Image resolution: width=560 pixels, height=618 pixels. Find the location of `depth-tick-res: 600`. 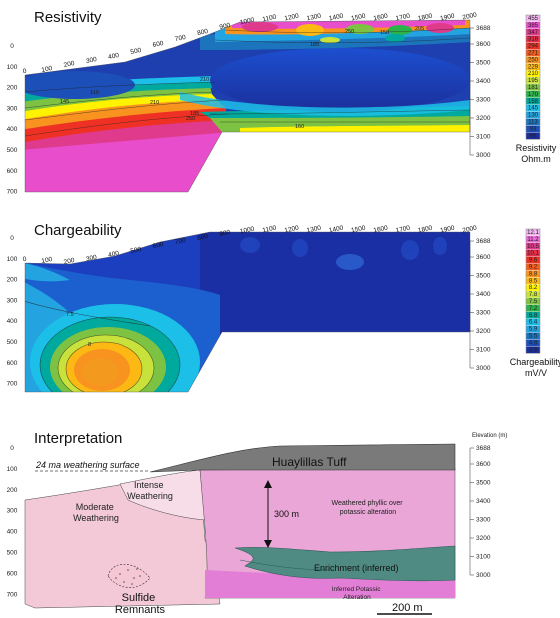

depth-tick-res: 600 is located at coordinates (12, 171).